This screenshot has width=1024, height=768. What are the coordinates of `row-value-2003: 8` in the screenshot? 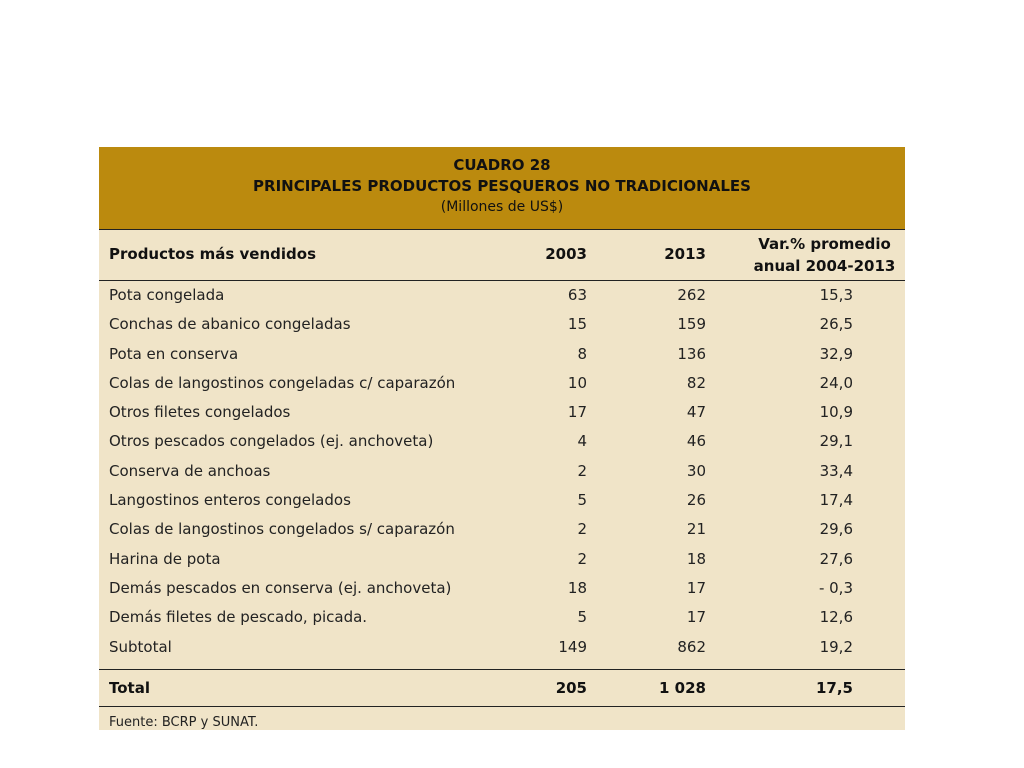 It's located at (582, 353).